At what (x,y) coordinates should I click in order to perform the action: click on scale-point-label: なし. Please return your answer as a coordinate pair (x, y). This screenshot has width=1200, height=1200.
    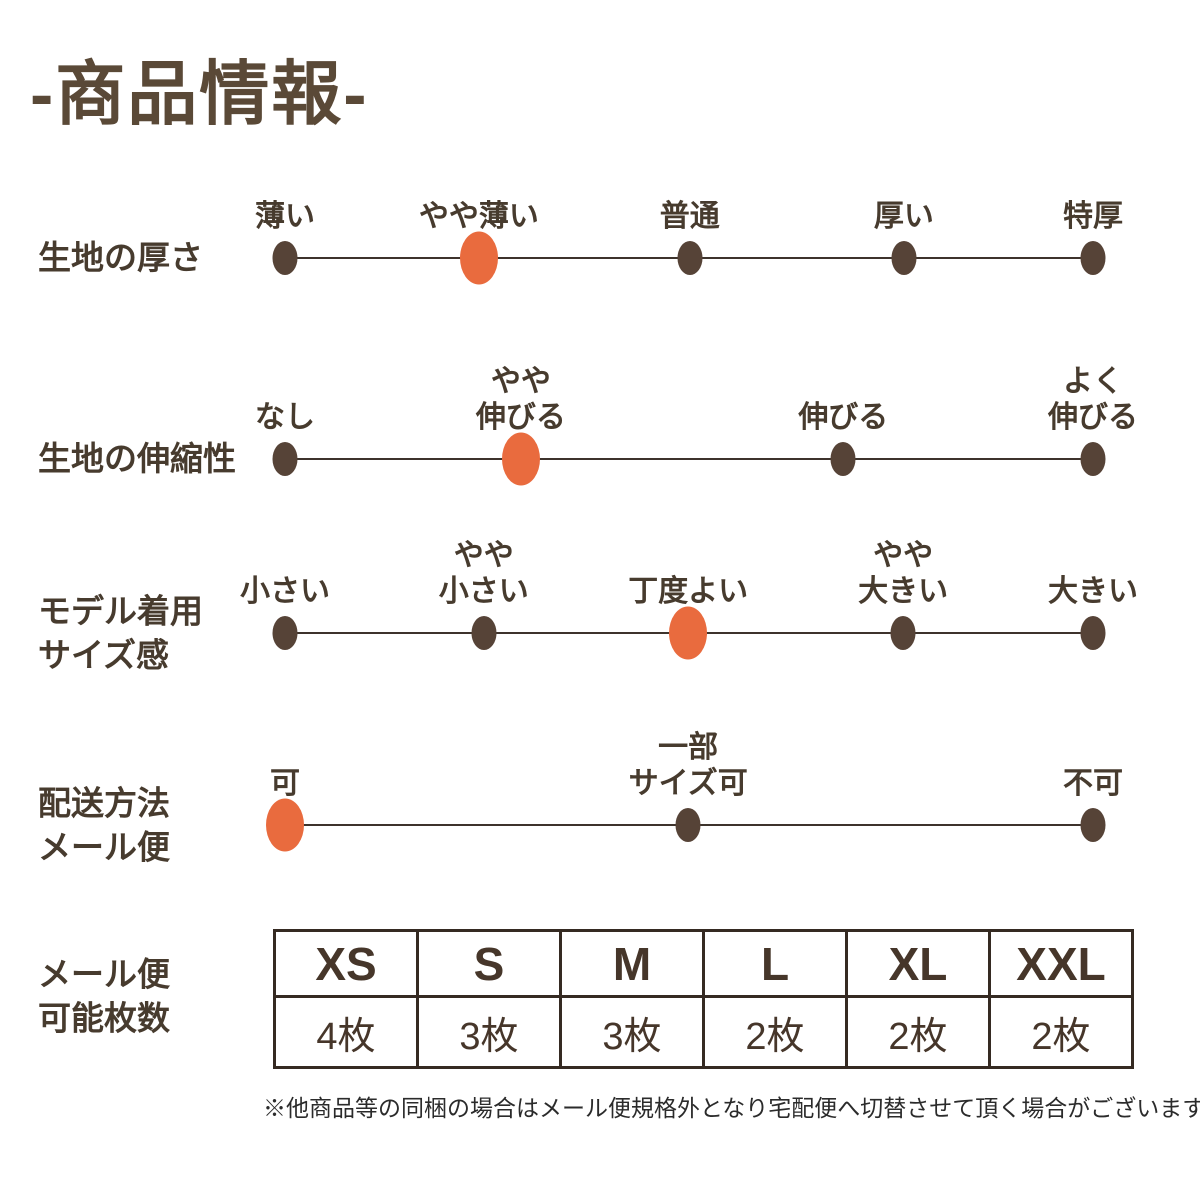
    Looking at the image, I should click on (285, 417).